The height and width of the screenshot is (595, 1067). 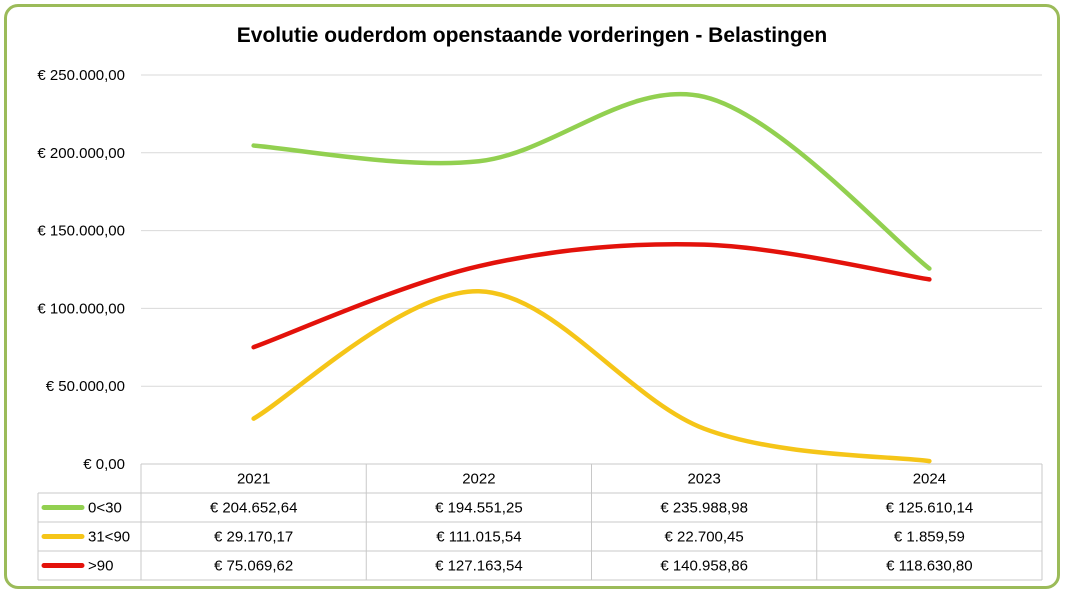 What do you see at coordinates (109, 537) in the screenshot?
I see `legend-label: 31<90` at bounding box center [109, 537].